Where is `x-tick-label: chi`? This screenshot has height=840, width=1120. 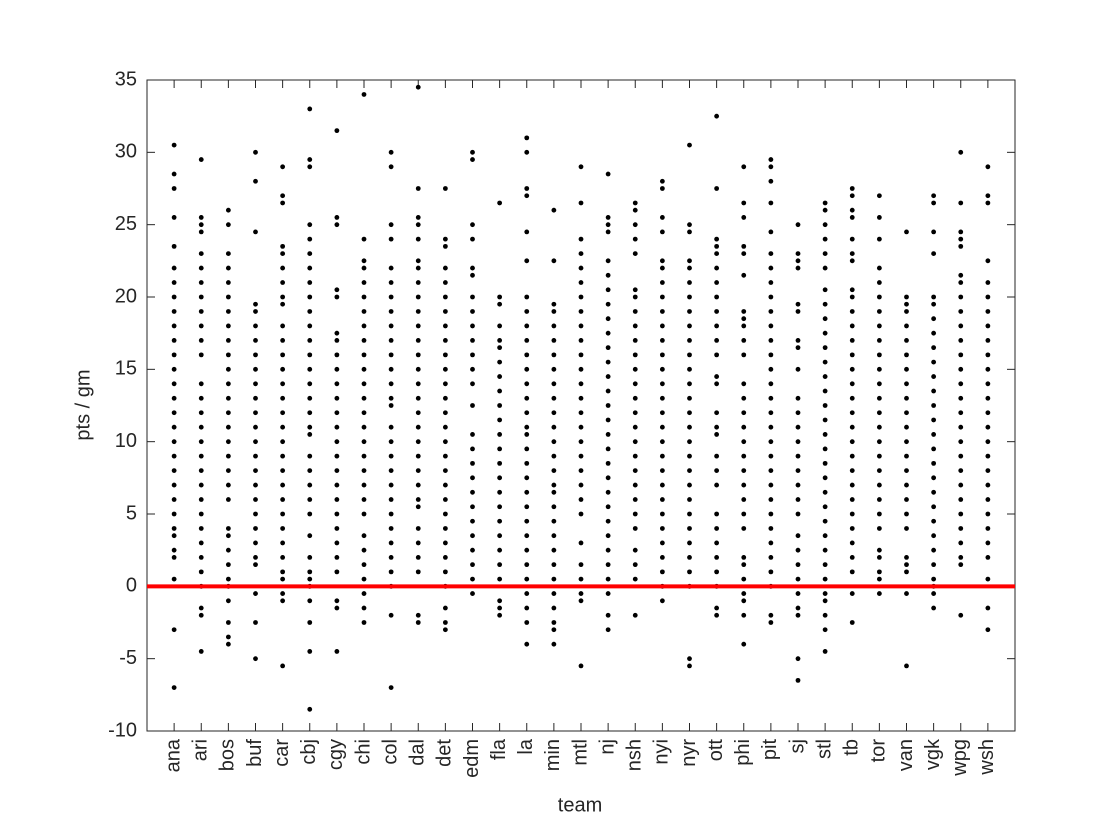
x-tick-label: chi is located at coordinates (363, 752).